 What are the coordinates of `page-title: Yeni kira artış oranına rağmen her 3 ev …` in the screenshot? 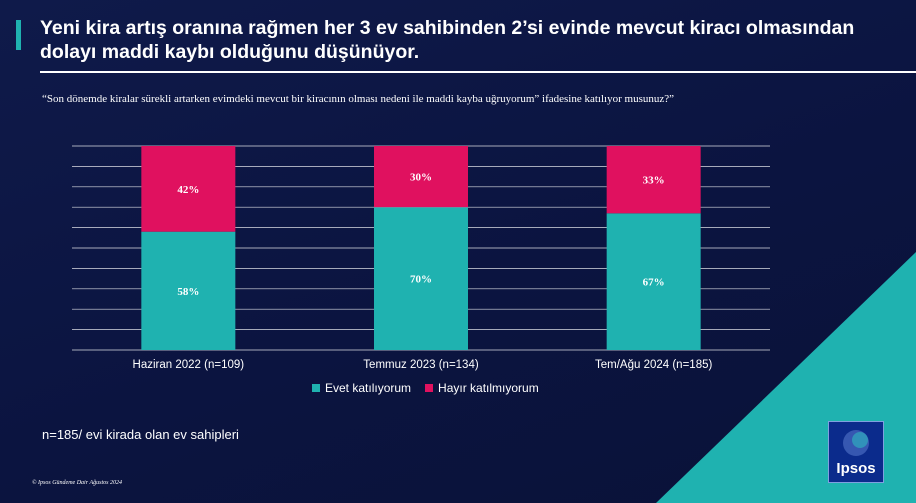 It's located at (447, 40).